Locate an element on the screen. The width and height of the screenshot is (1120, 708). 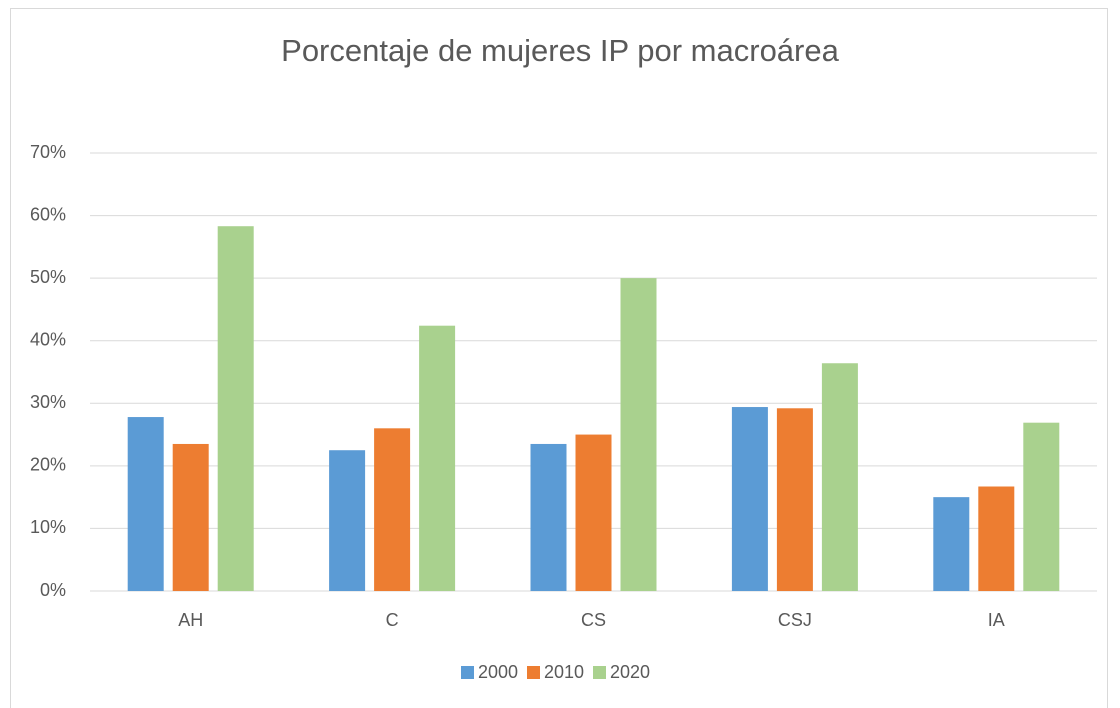
legend-label: 2020 is located at coordinates (630, 672).